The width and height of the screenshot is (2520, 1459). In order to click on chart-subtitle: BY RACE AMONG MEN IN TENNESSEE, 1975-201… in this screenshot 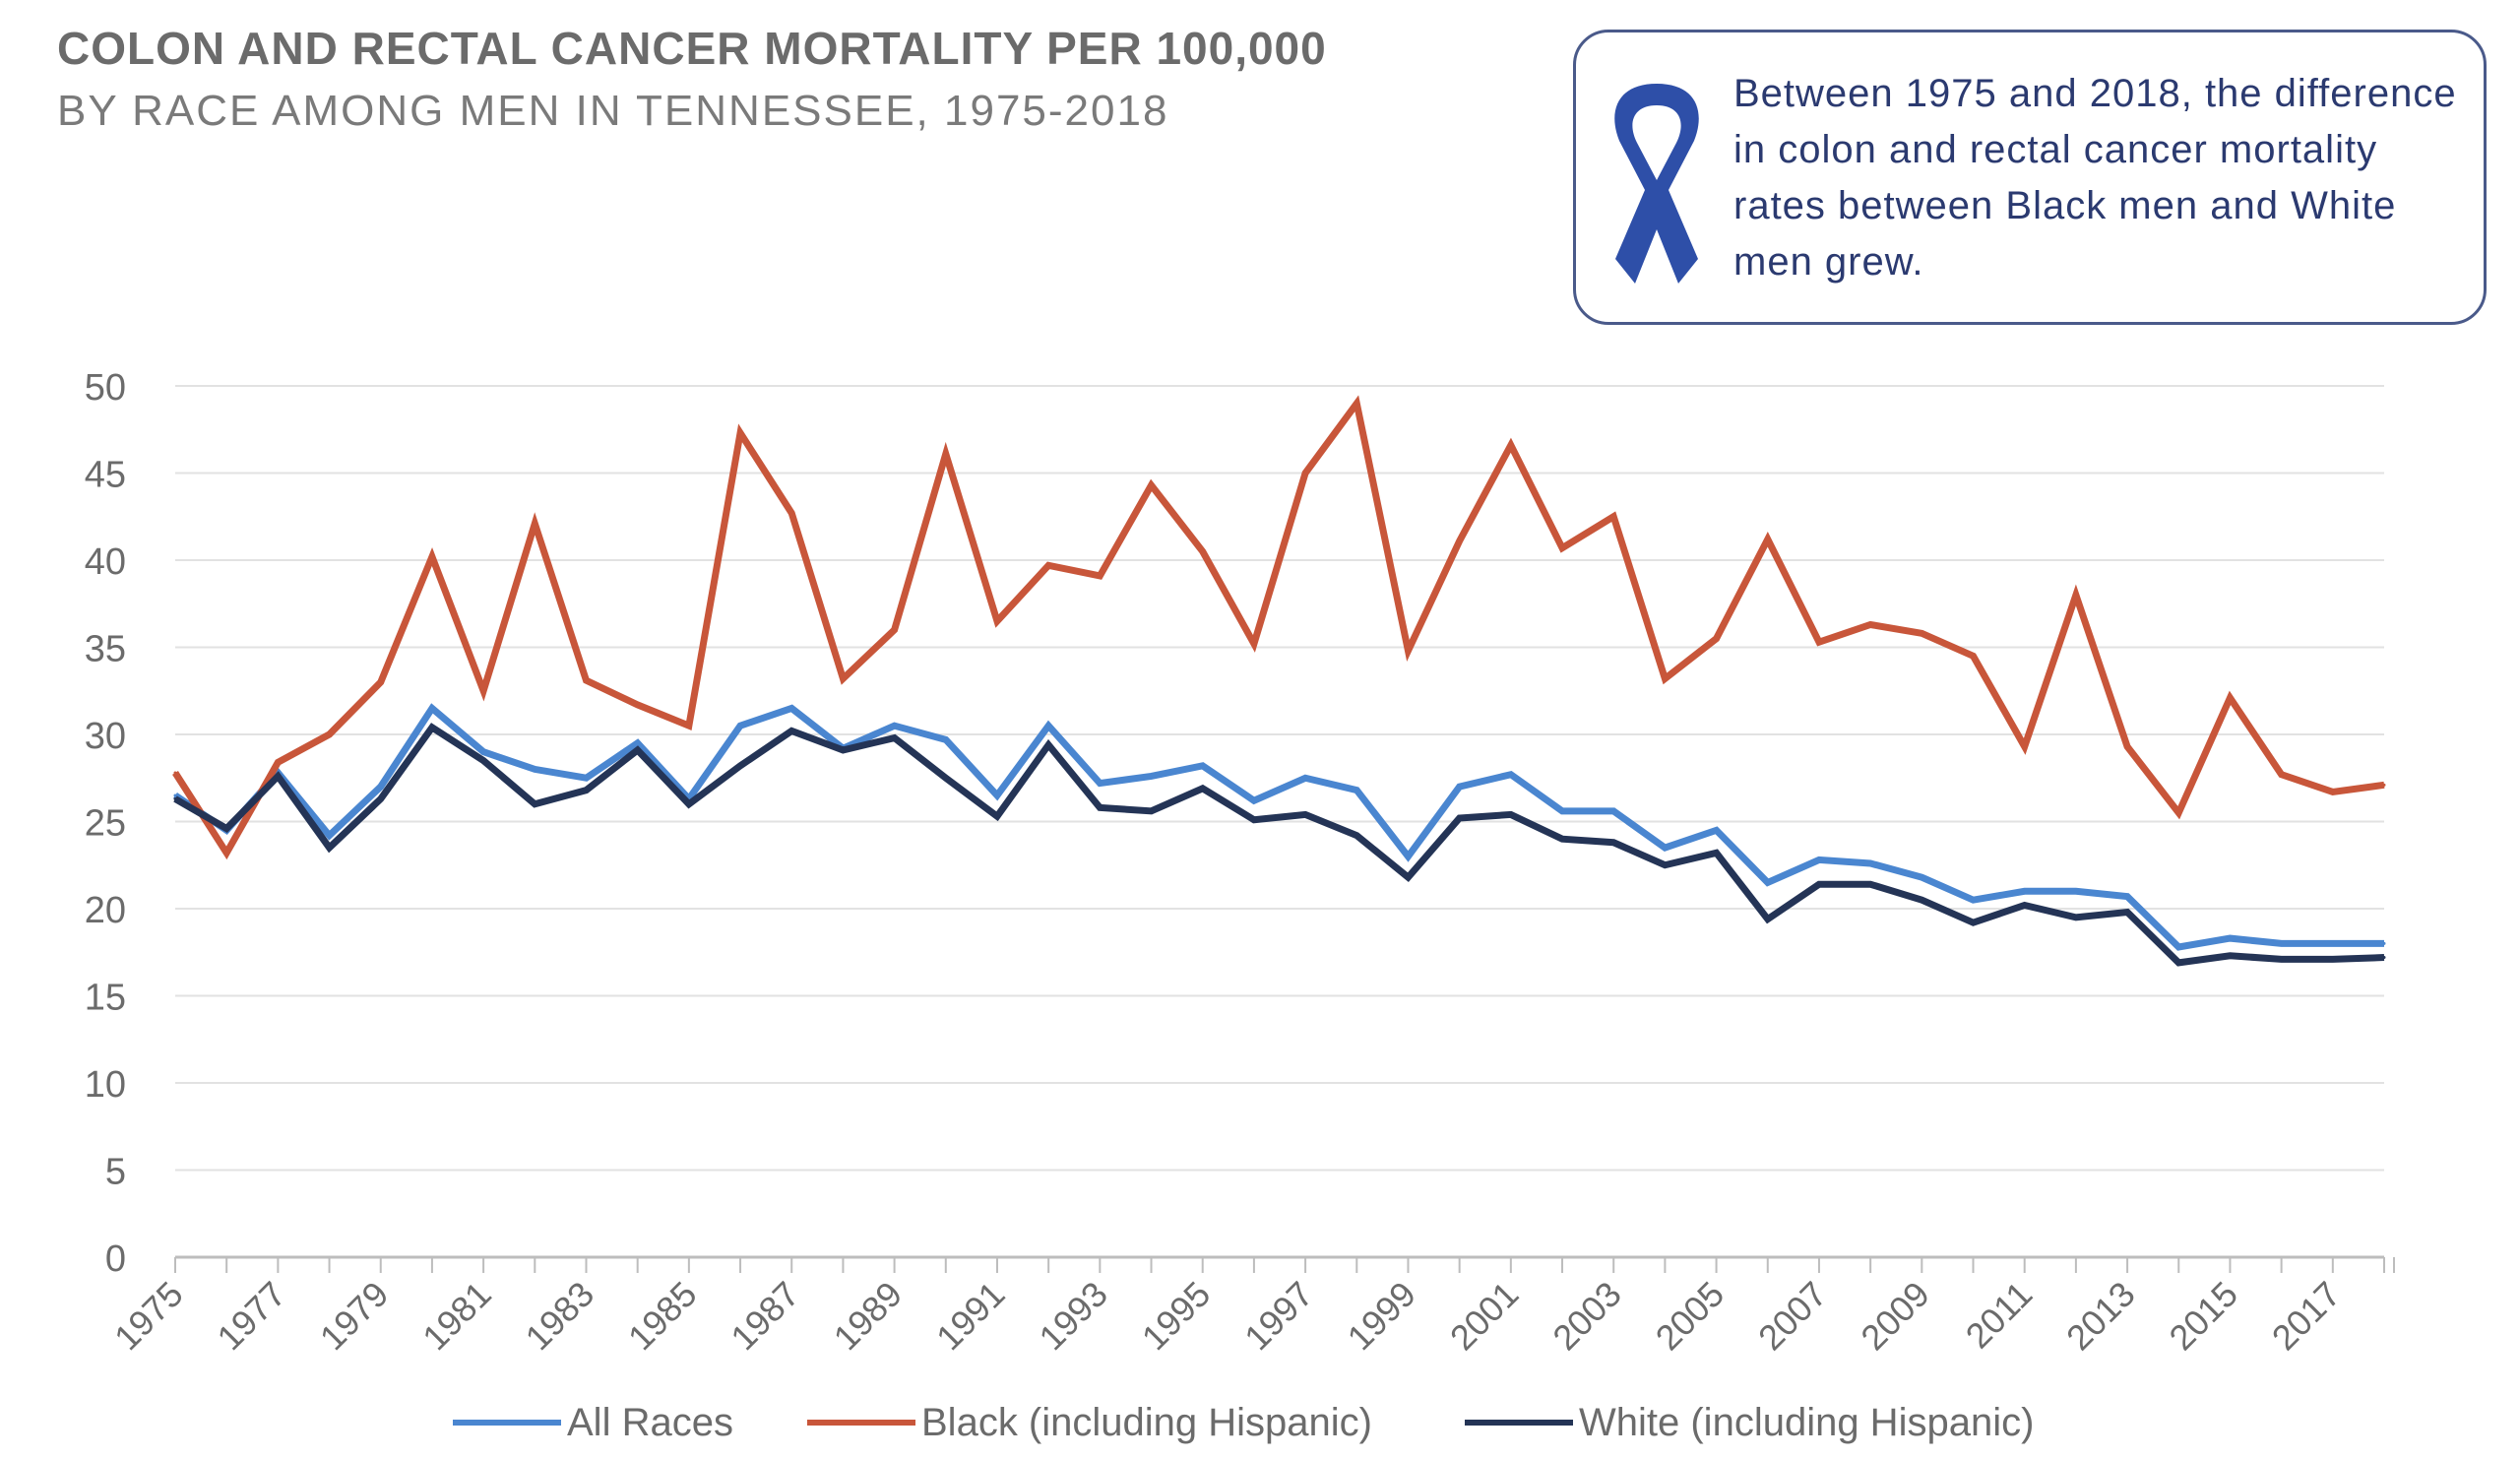, I will do `click(613, 111)`.